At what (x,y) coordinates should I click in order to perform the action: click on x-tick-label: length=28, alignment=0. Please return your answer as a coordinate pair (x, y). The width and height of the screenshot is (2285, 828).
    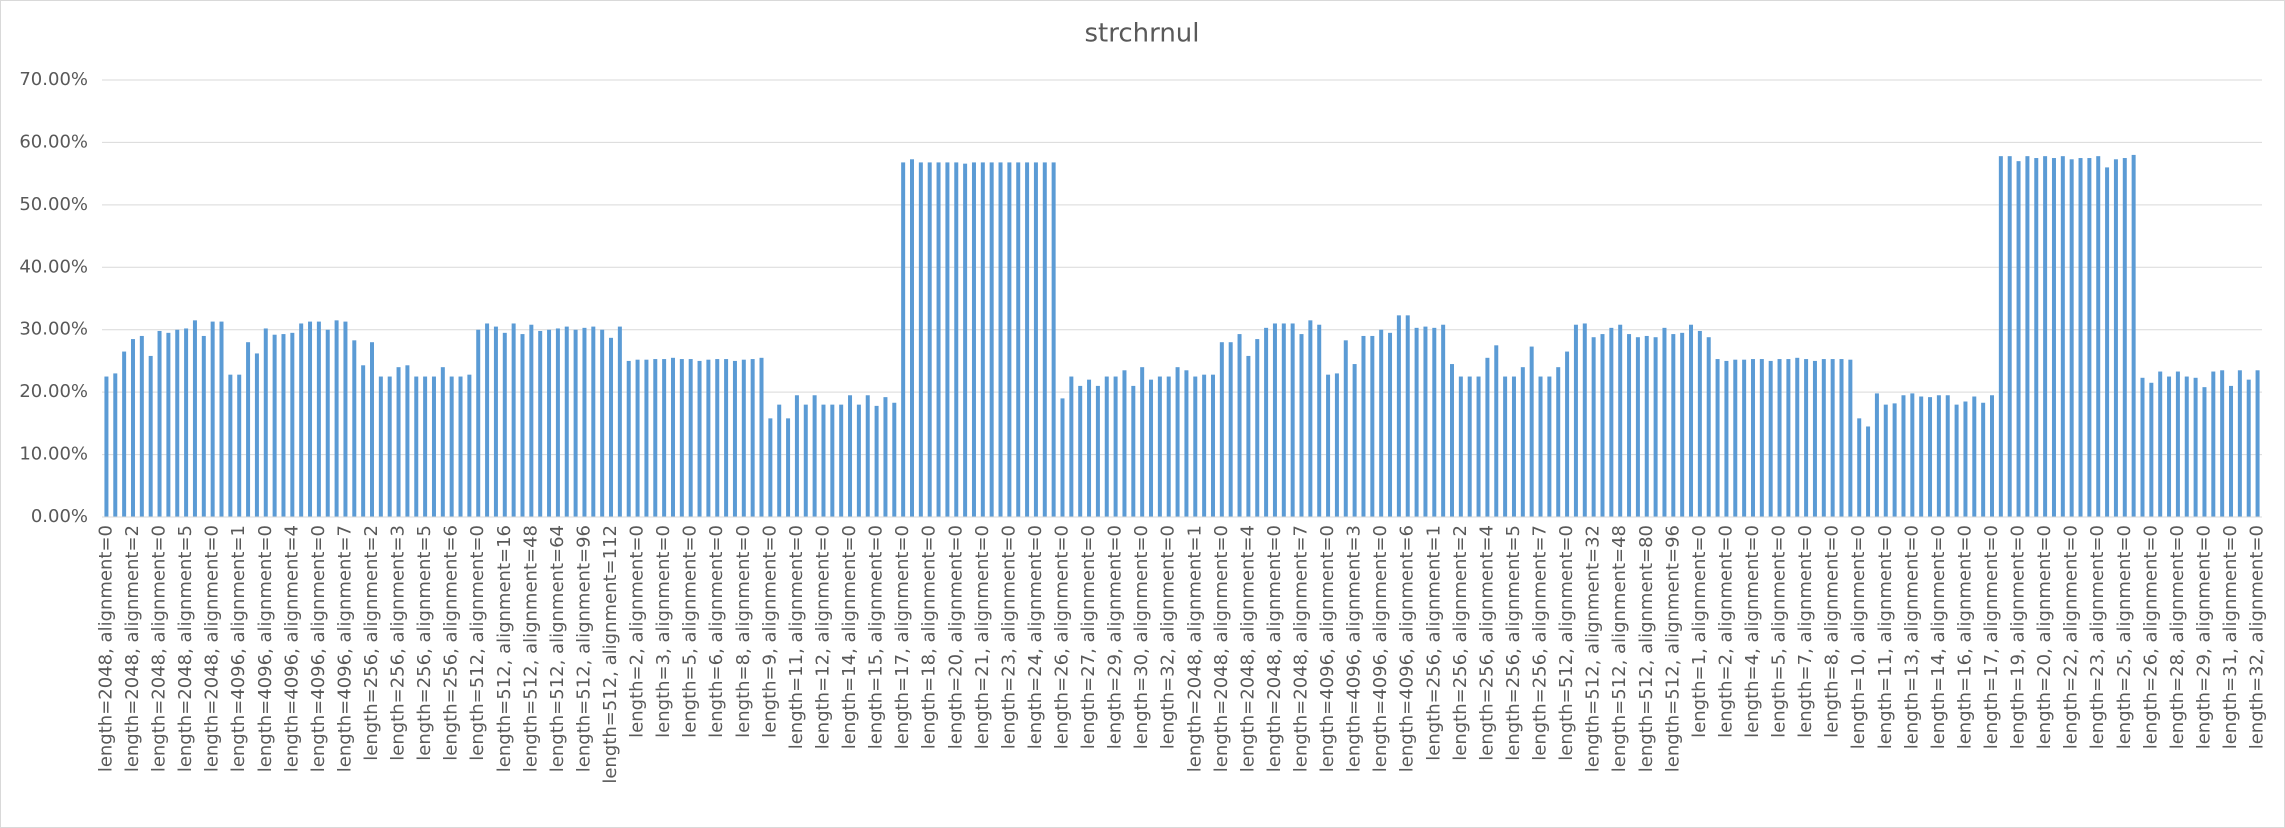
    Looking at the image, I should click on (2177, 637).